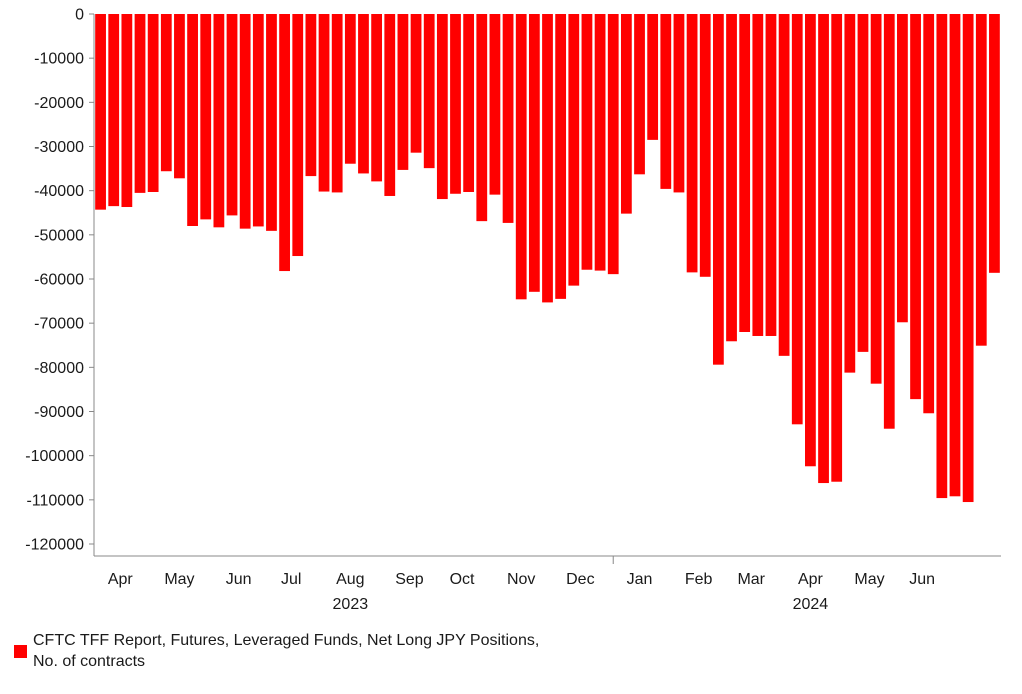 The image size is (1022, 694). Describe the element at coordinates (811, 604) in the screenshot. I see `x-year-label: 2024` at that location.